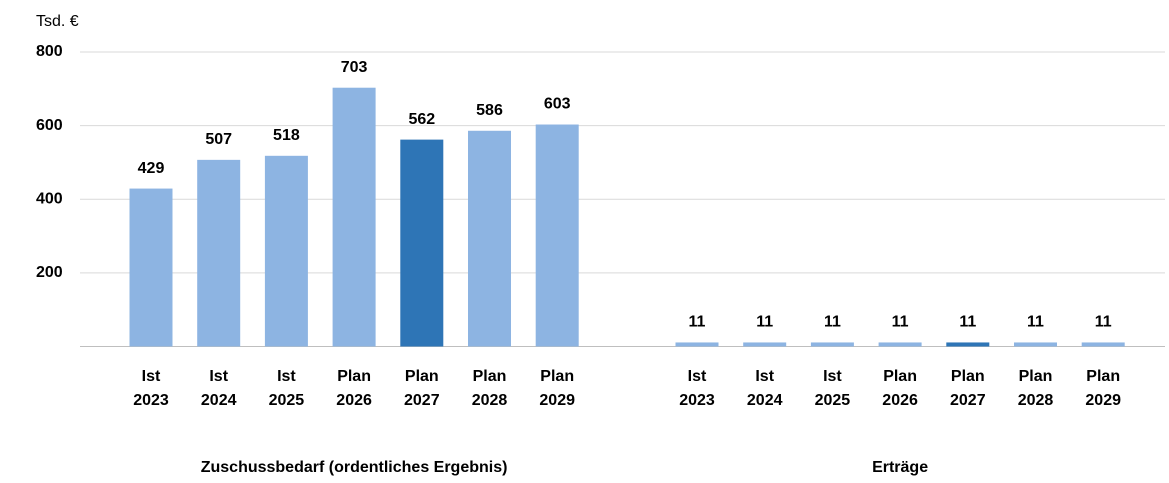 The image size is (1169, 483). I want to click on y-tick-label: 800, so click(49, 51).